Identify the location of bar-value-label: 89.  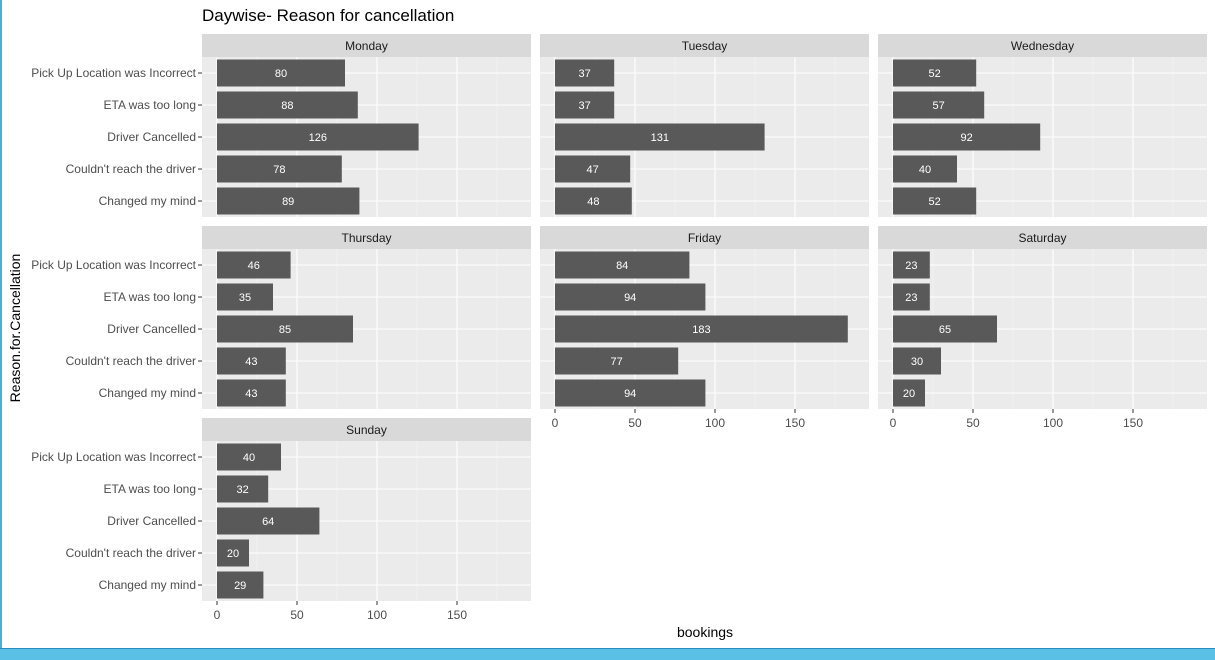
(288, 202).